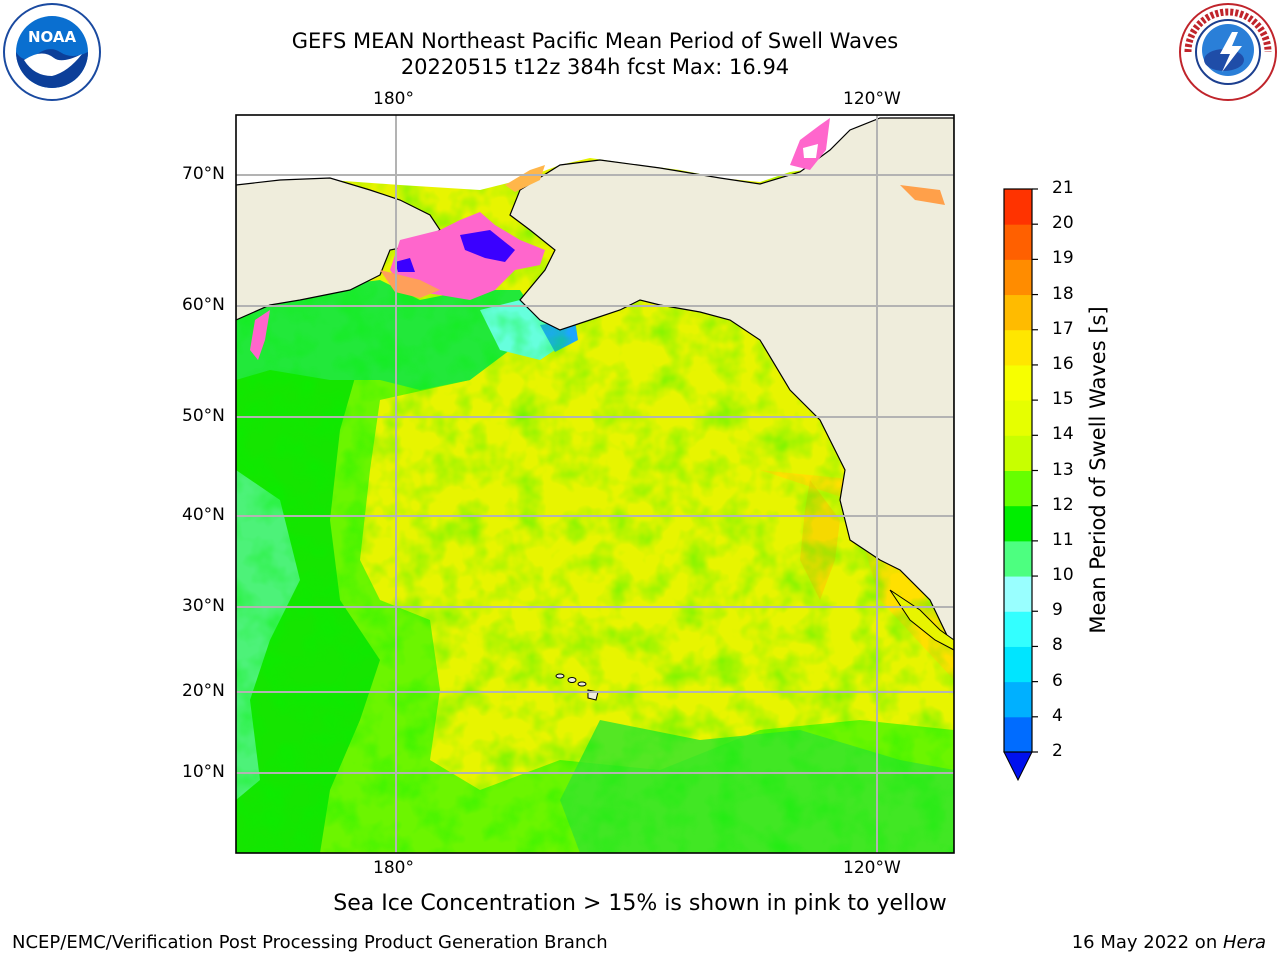  I want to click on footer-date: 16 May 2022 on Hera, so click(1169, 942).